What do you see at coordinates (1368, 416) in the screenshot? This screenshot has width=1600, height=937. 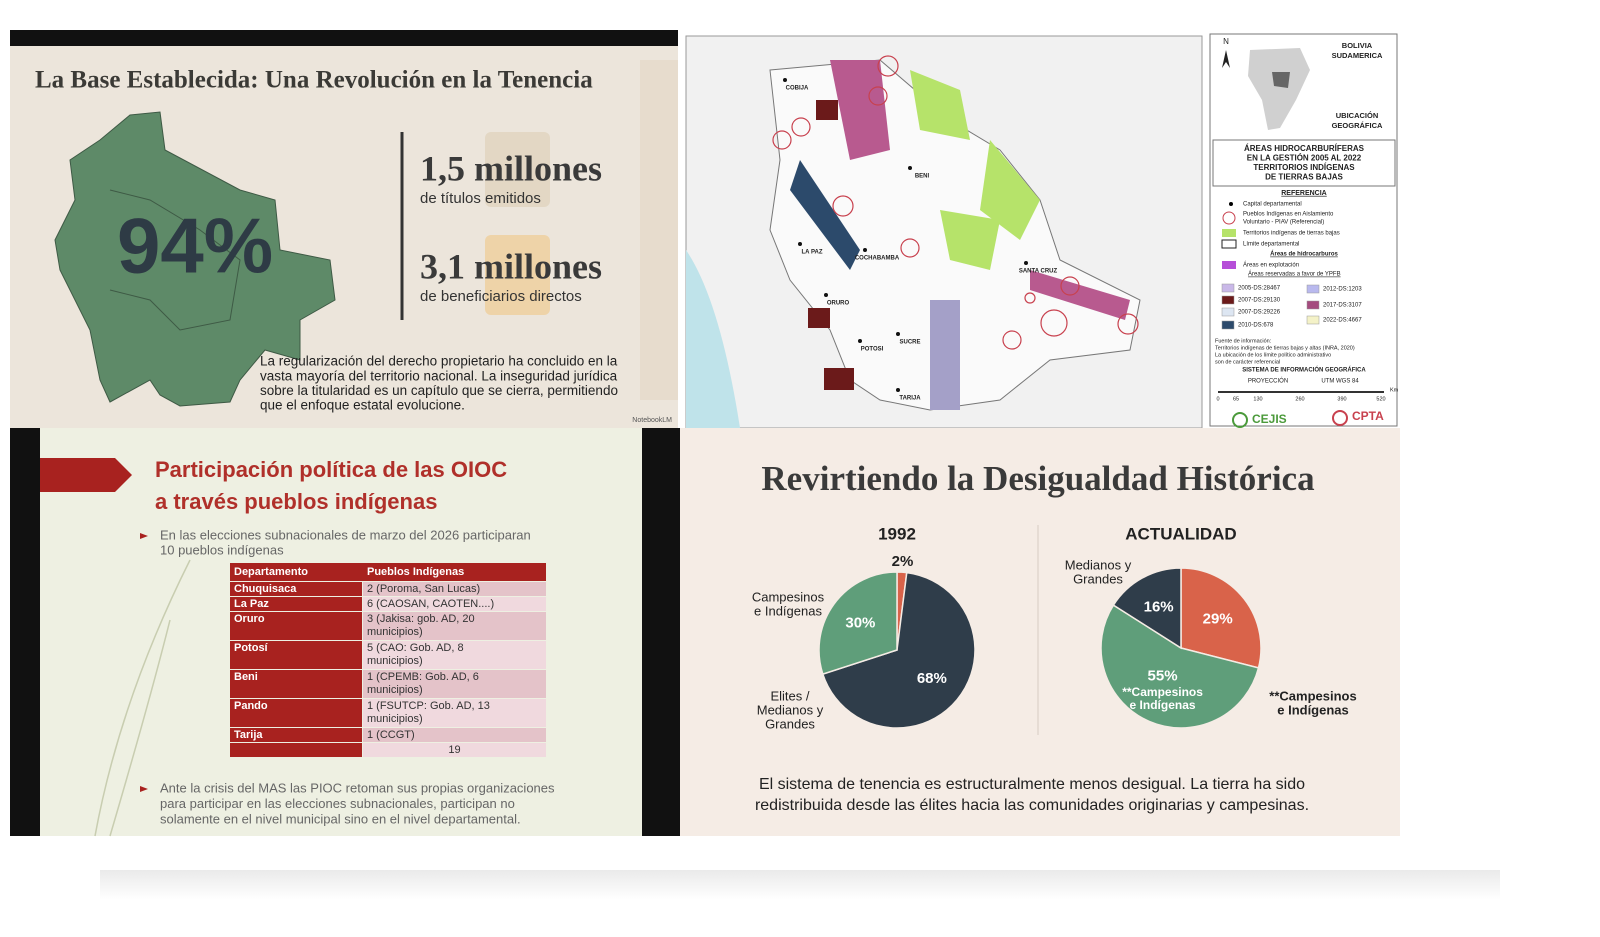 I see `logo-text: CPTA` at bounding box center [1368, 416].